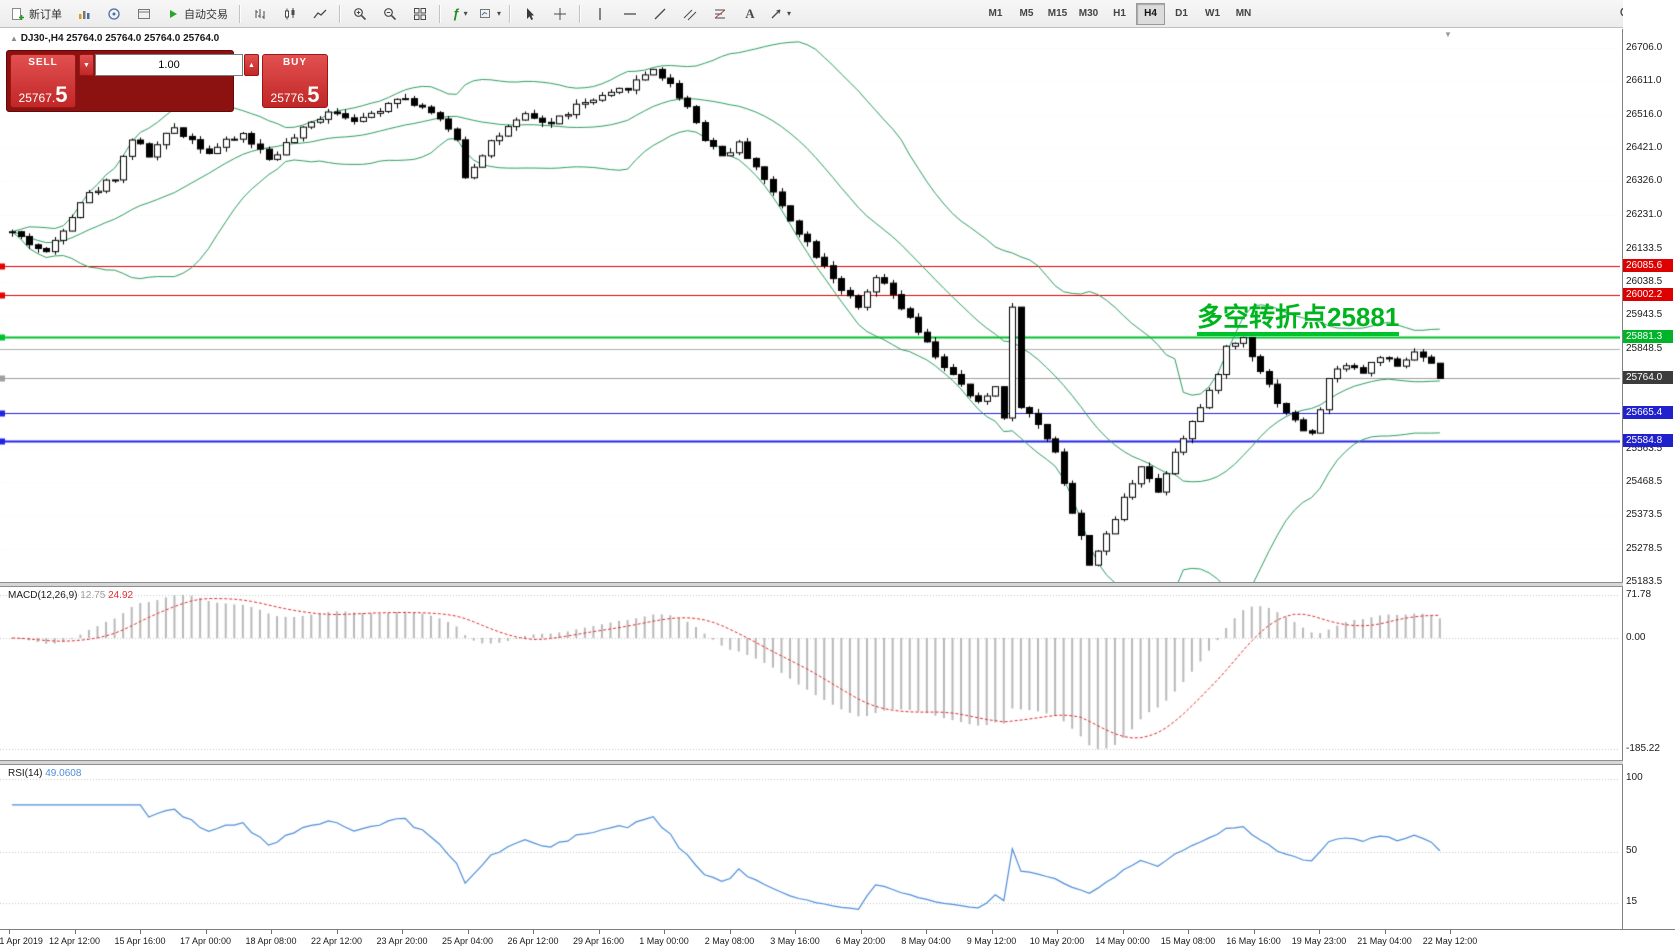 Image resolution: width=1675 pixels, height=952 pixels. What do you see at coordinates (271, 941) in the screenshot?
I see `time-axis-label: 18 Apr 08:00` at bounding box center [271, 941].